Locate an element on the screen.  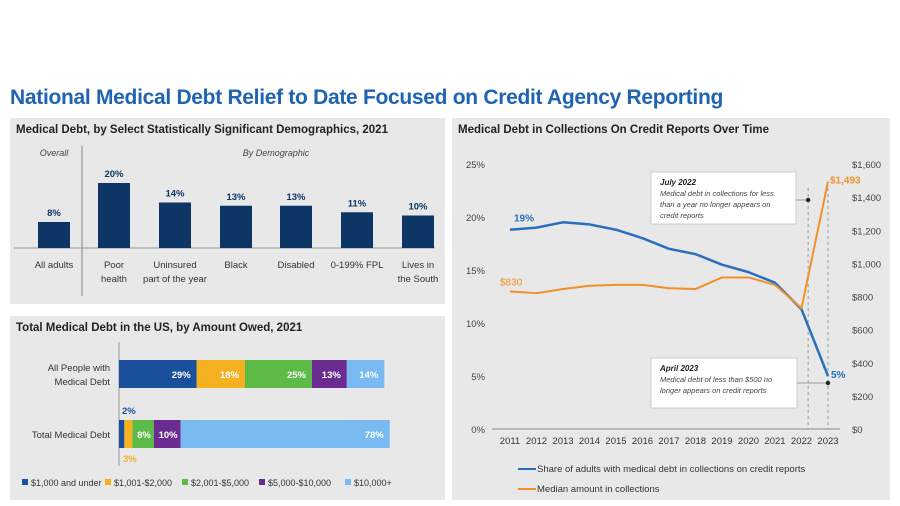
left-tick-label: 5% is located at coordinates (478, 377).